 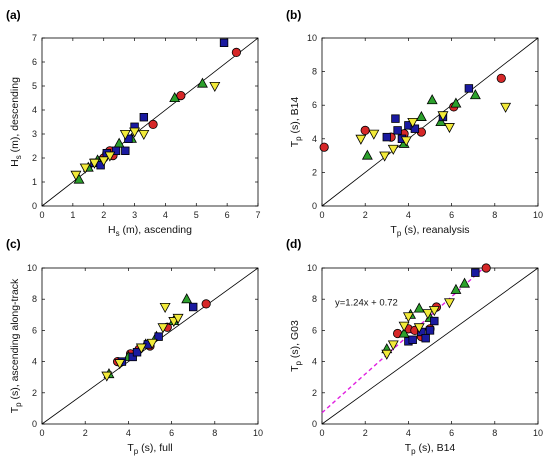 What do you see at coordinates (430, 449) in the screenshot?
I see `x-axis-label: Tp (s), B14` at bounding box center [430, 449].